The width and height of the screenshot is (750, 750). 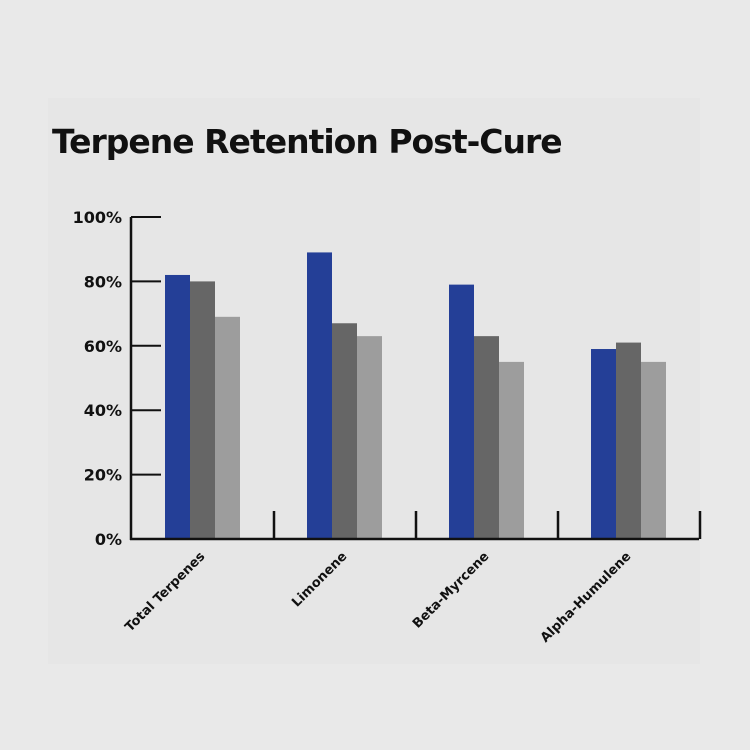 I want to click on chart-title: Terpene Retention Post-Cure, so click(x=307, y=141).